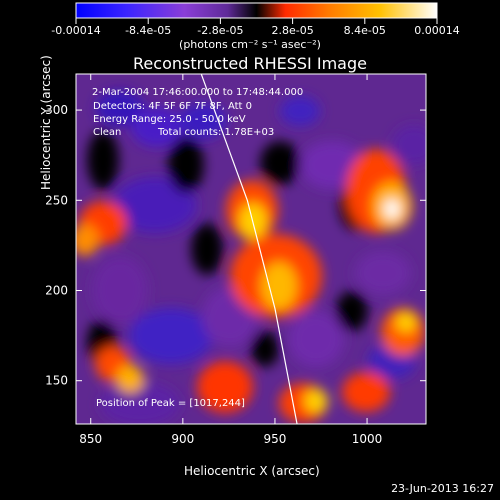 This screenshot has width=500, height=500. I want to click on colorbar-label: (photons cm⁻² s⁻¹ asec⁻²), so click(250, 44).